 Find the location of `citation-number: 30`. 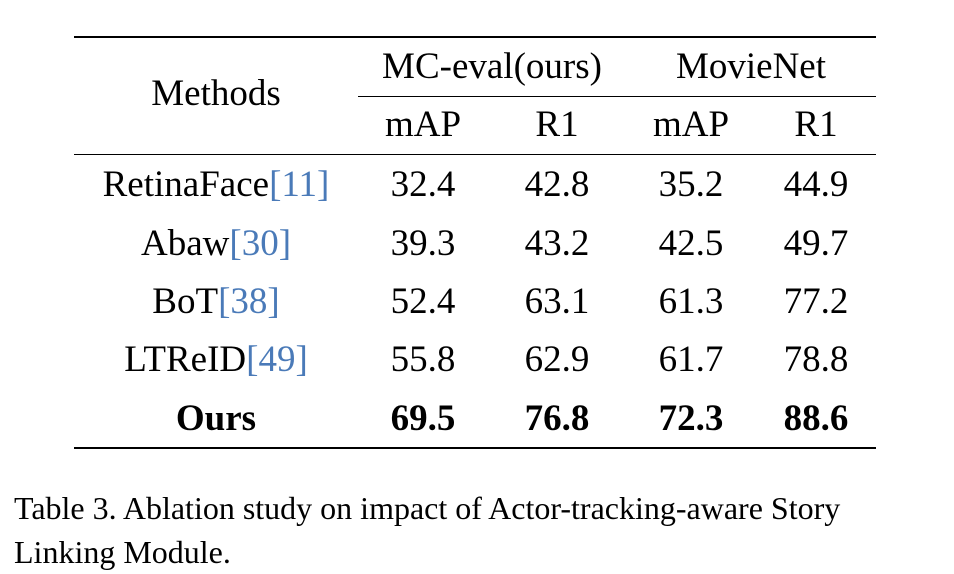

citation-number: 30 is located at coordinates (260, 243).